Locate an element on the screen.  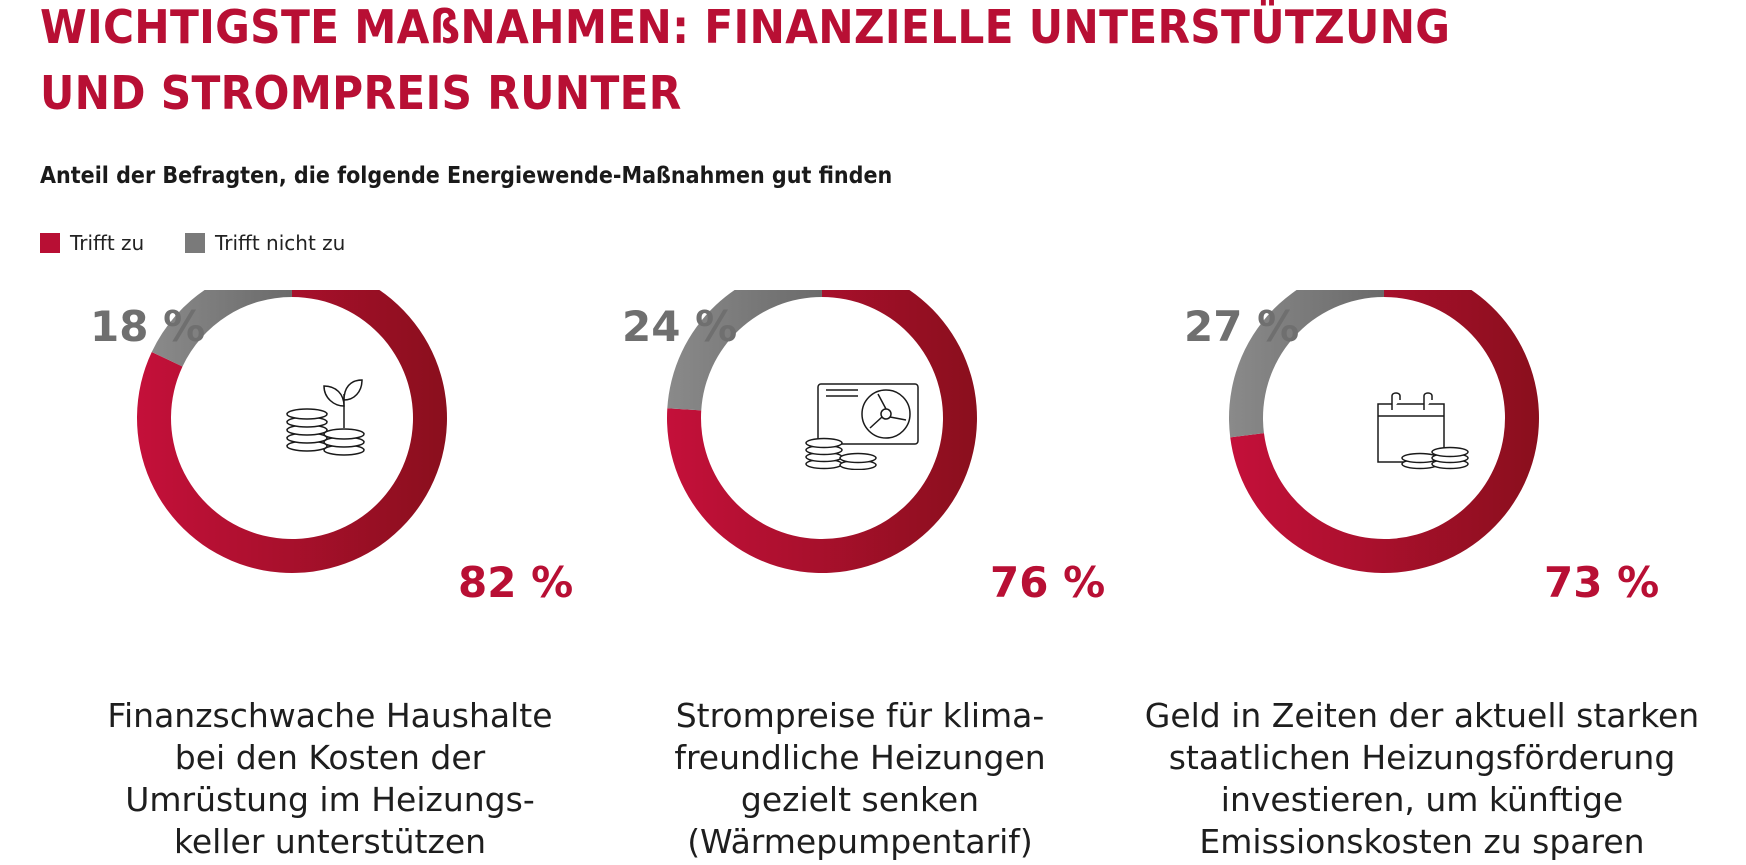
calendar-coins-icon is located at coordinates (1423, 431).